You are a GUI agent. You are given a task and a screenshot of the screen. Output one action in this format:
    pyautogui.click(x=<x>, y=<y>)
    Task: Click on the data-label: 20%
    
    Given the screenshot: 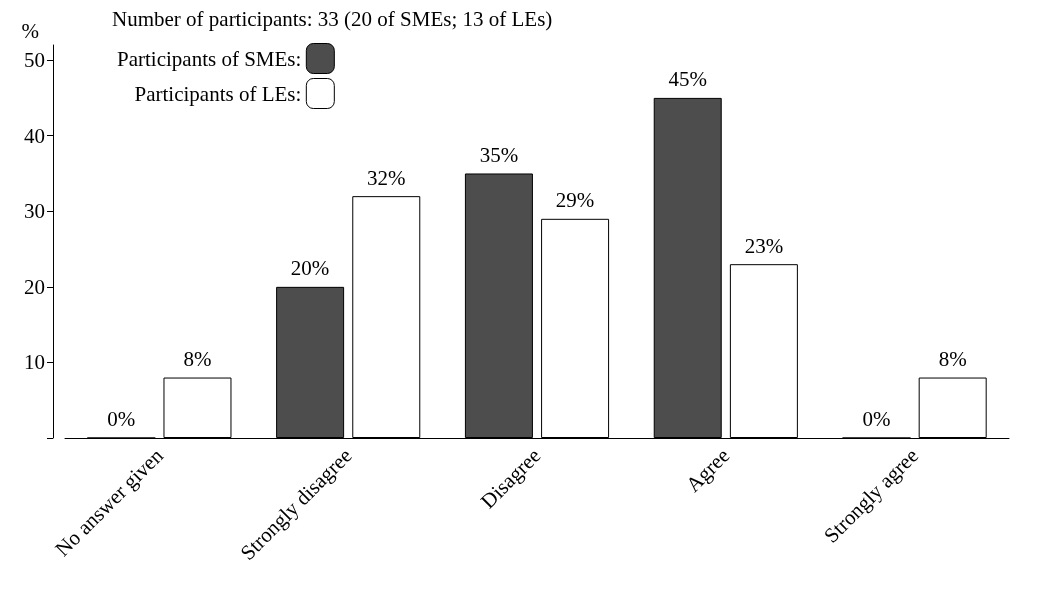 What is the action you would take?
    pyautogui.click(x=310, y=268)
    